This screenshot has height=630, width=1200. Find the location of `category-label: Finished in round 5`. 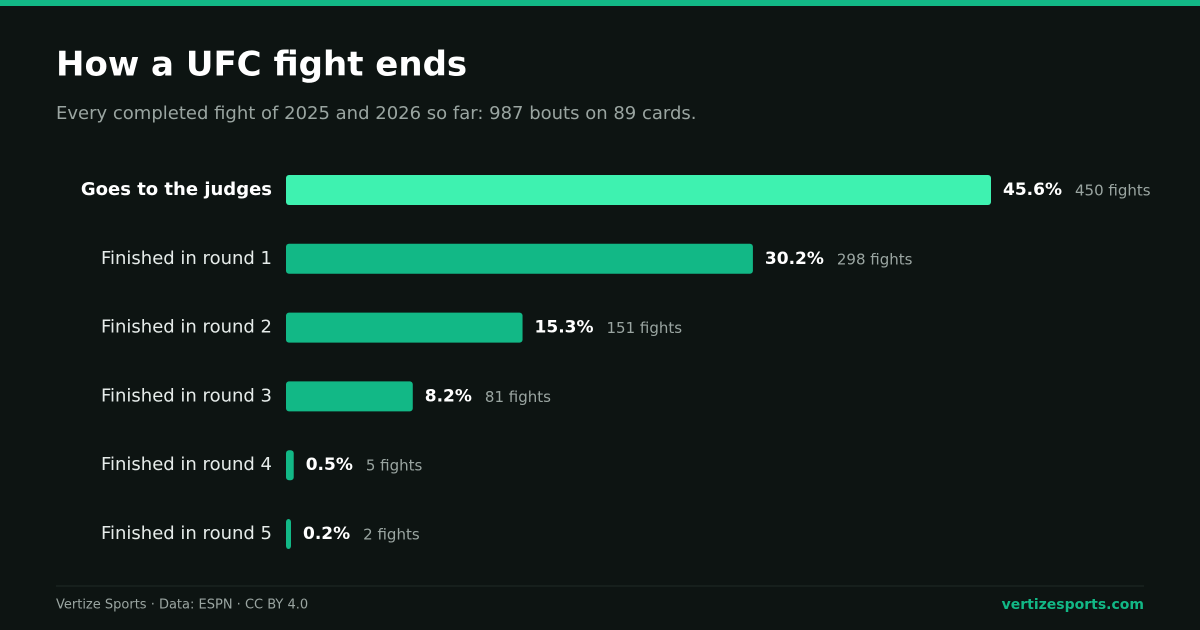

category-label: Finished in round 5 is located at coordinates (186, 533).